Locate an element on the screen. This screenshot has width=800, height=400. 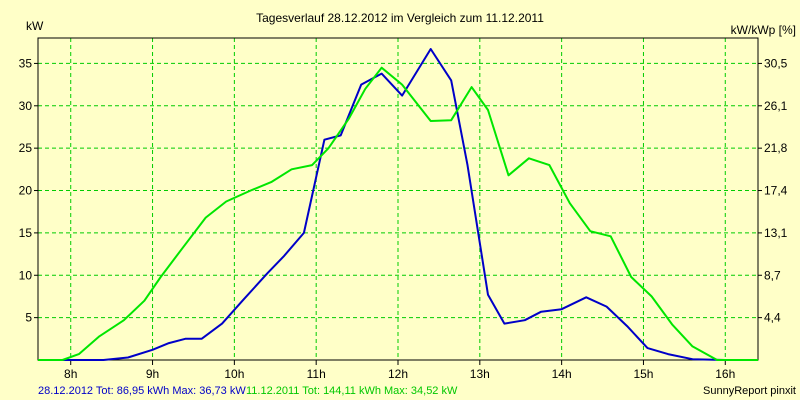
x-tick-label: 9h is located at coordinates (152, 374).